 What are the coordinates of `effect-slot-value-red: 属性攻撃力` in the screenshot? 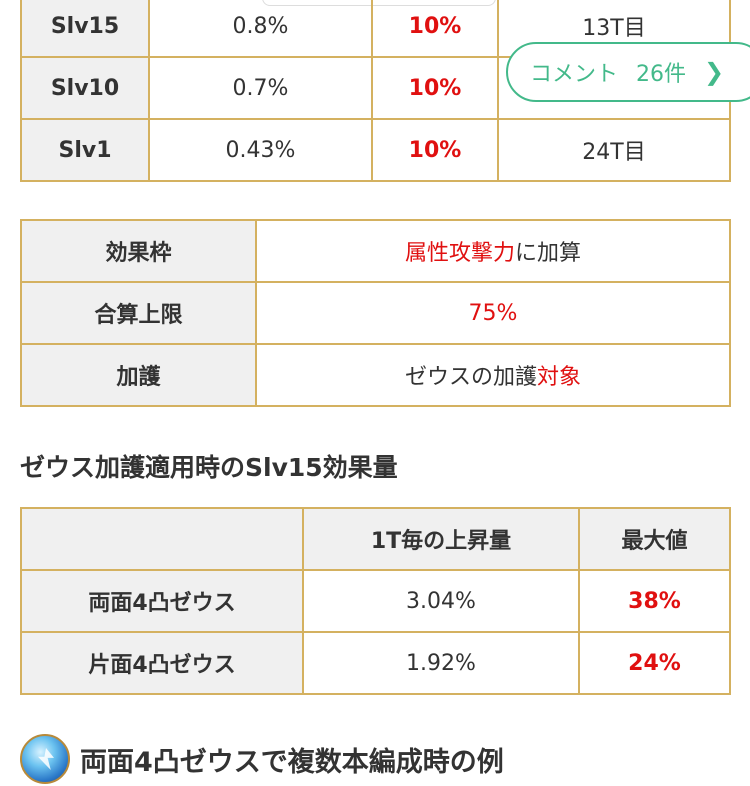 It's located at (459, 253).